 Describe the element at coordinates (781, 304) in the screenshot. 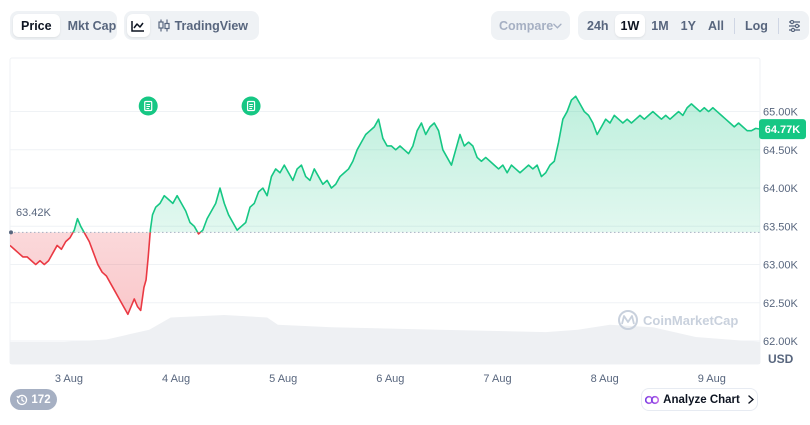

I see `y-tick-label: 62.50K` at that location.